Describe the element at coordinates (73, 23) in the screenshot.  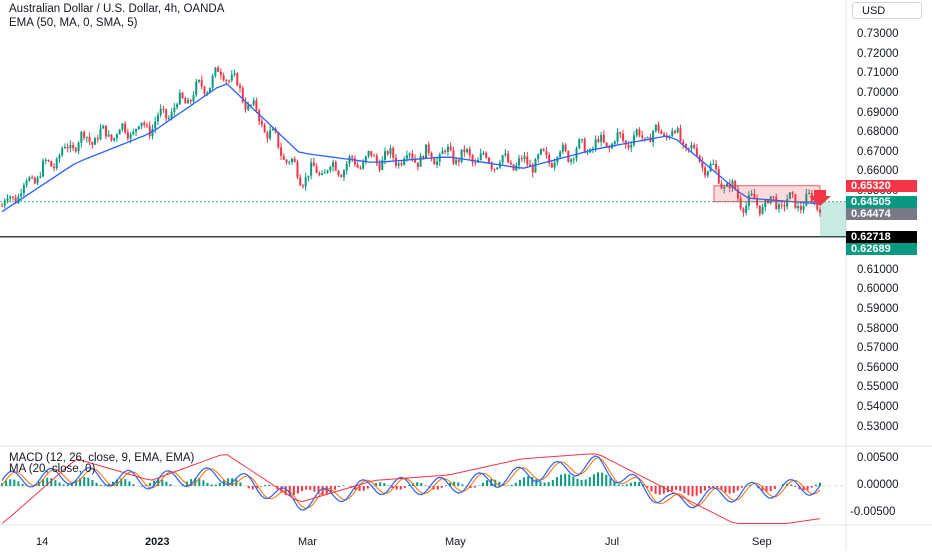
I see `ema-indicator-label: EMA (50, MA, 0, SMA, 5)` at that location.